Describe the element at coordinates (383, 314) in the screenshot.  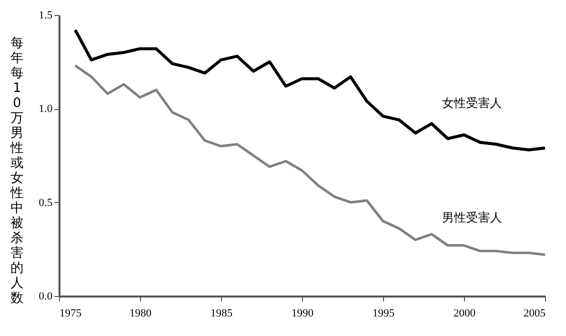
I see `x-tick-label: 1995` at that location.